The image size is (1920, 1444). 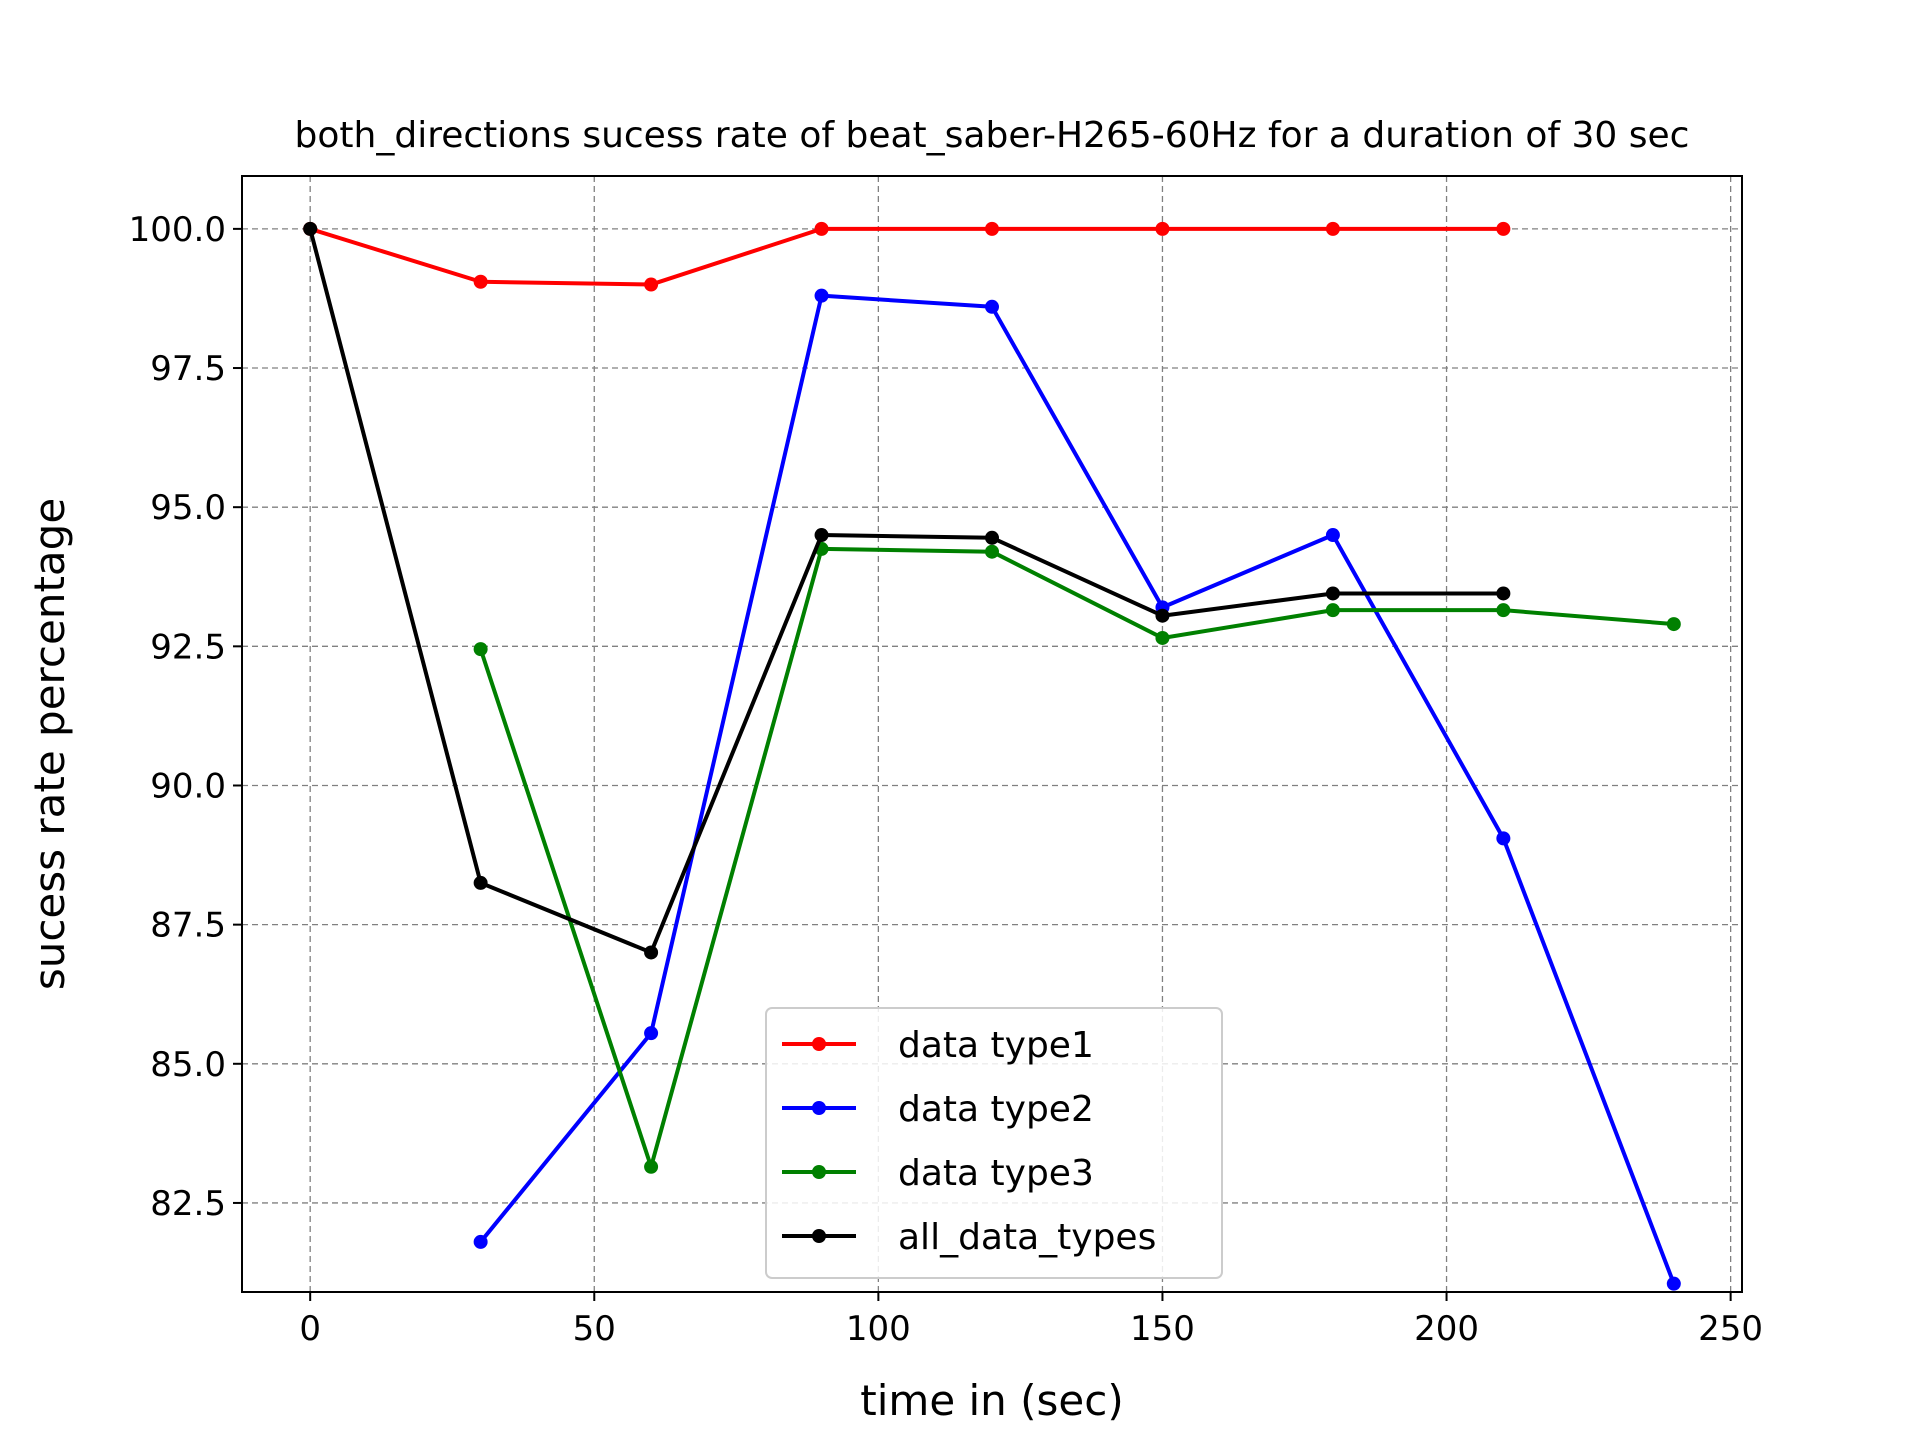 I want to click on legend-label: data type2, so click(x=996, y=1109).